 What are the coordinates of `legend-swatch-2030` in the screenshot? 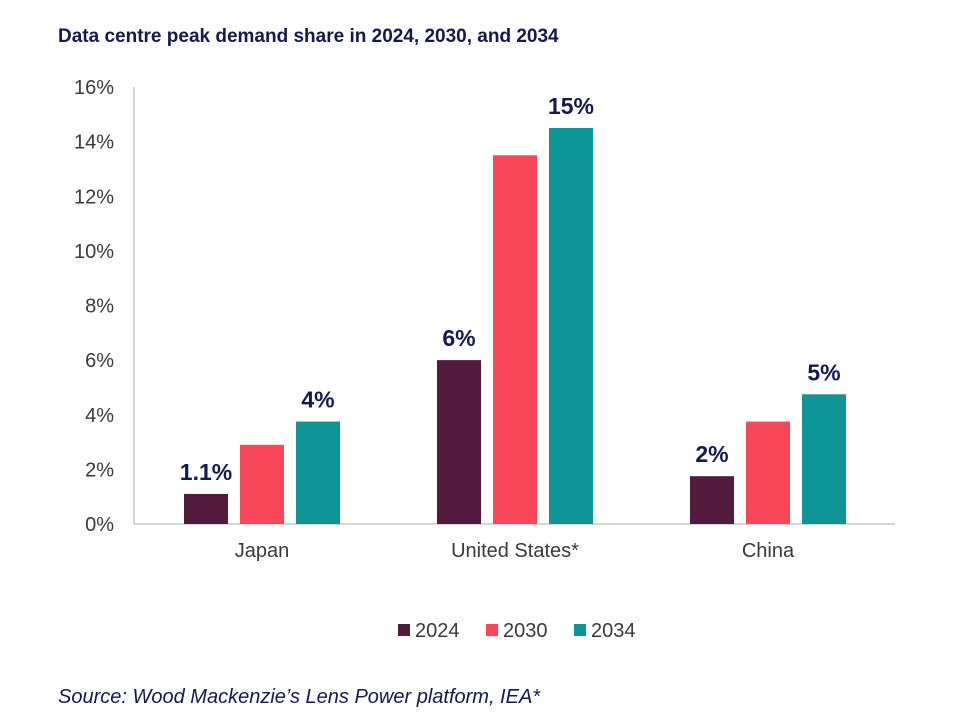 It's located at (492, 630).